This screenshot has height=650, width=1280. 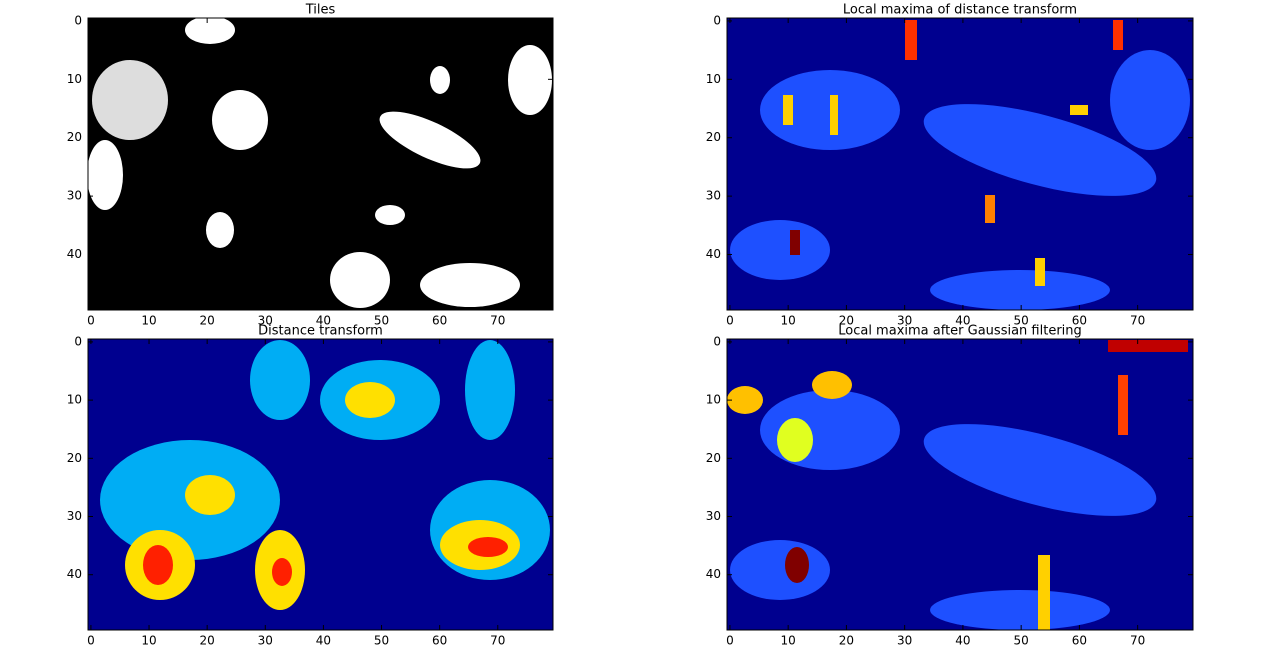 What do you see at coordinates (960, 331) in the screenshot?
I see `panel-title: Local maxima after Gaussian filtering` at bounding box center [960, 331].